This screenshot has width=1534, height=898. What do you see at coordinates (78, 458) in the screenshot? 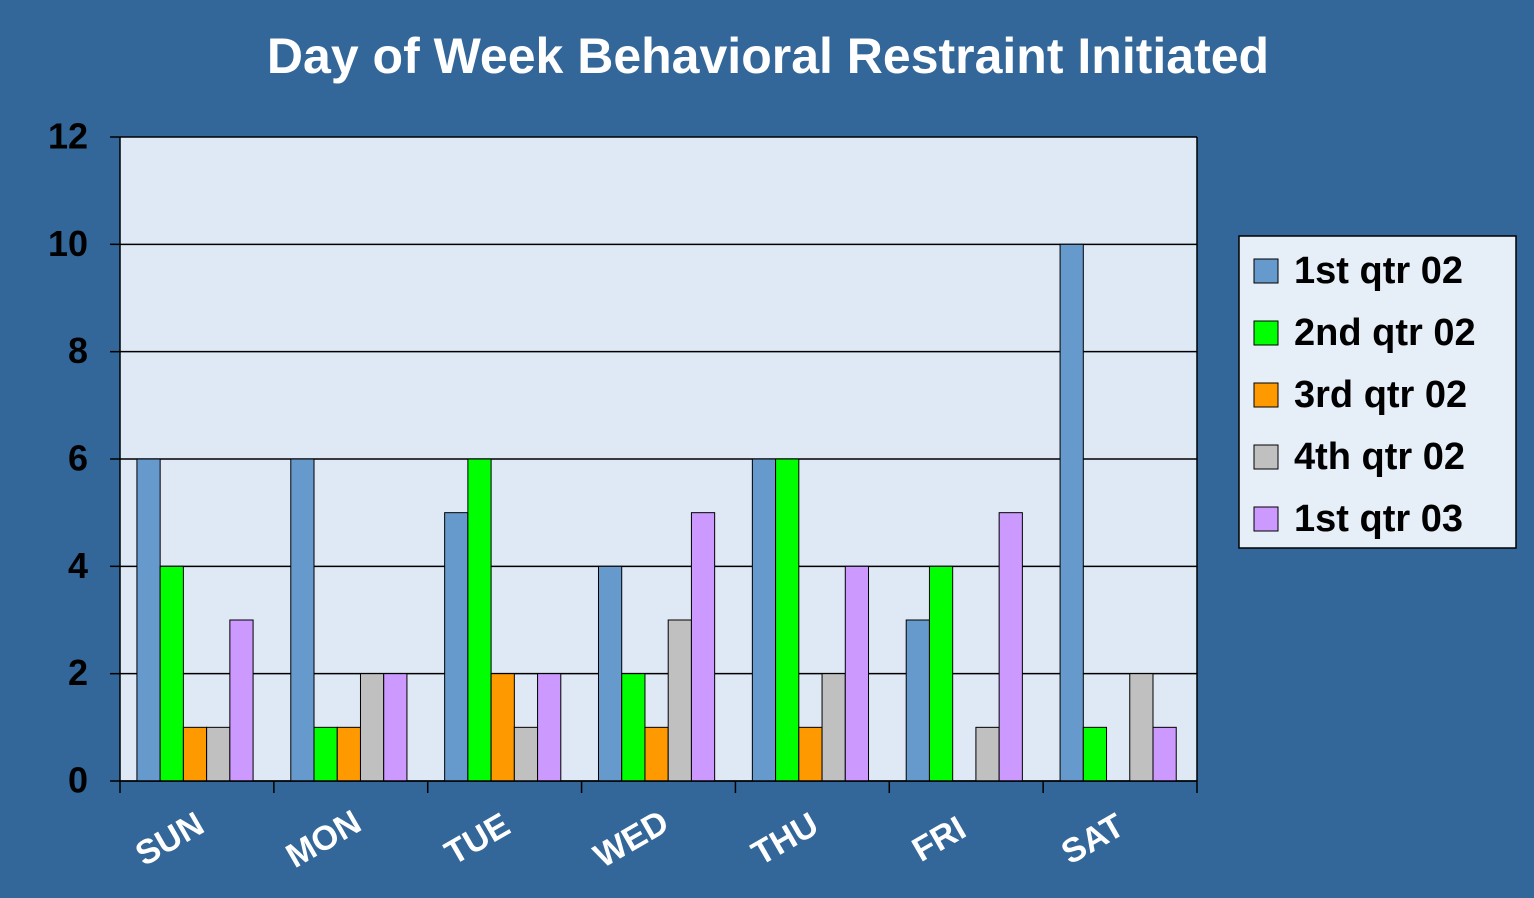
I see `y-tick-label: 6` at bounding box center [78, 458].